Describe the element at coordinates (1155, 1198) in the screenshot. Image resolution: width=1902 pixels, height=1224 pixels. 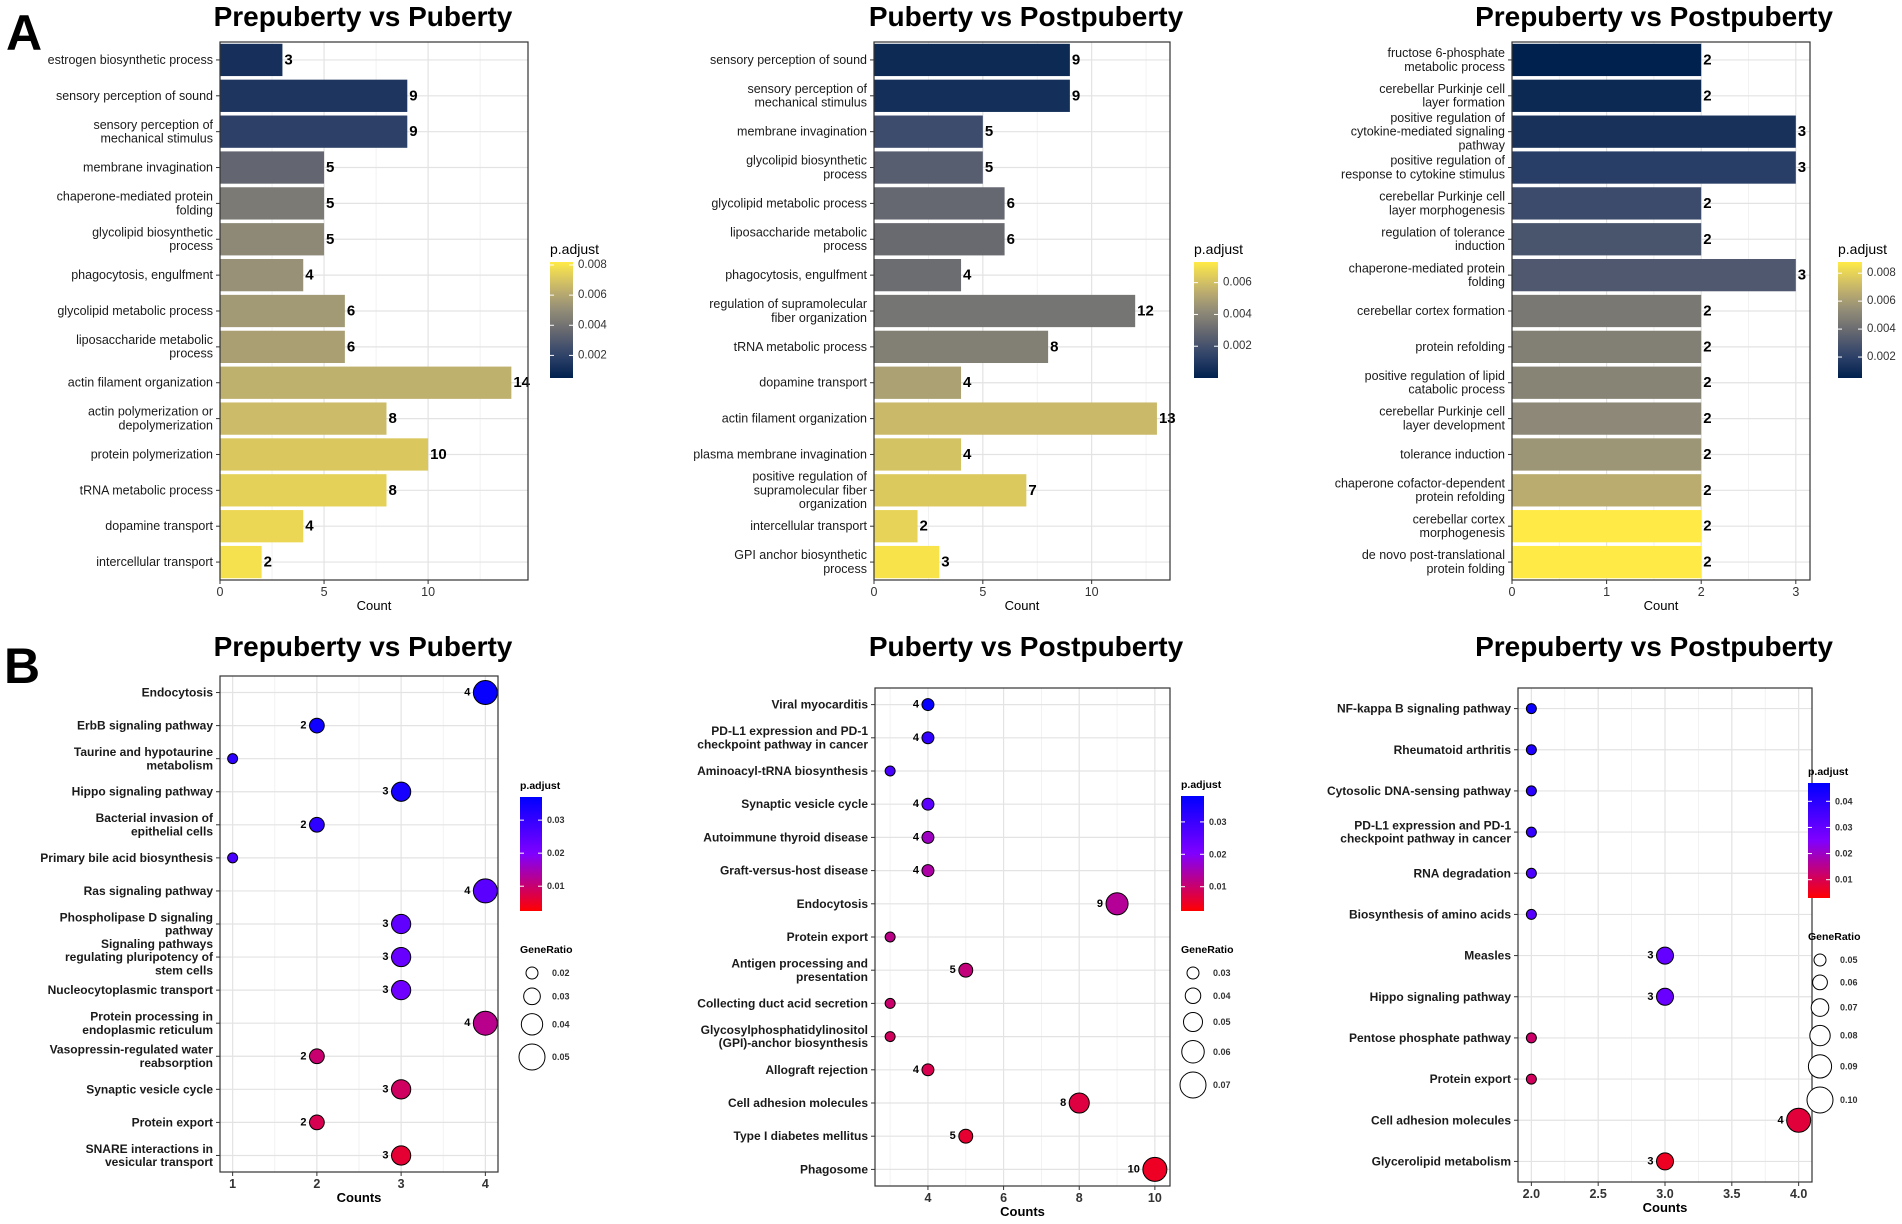
I see `x-tick-label: 10` at that location.